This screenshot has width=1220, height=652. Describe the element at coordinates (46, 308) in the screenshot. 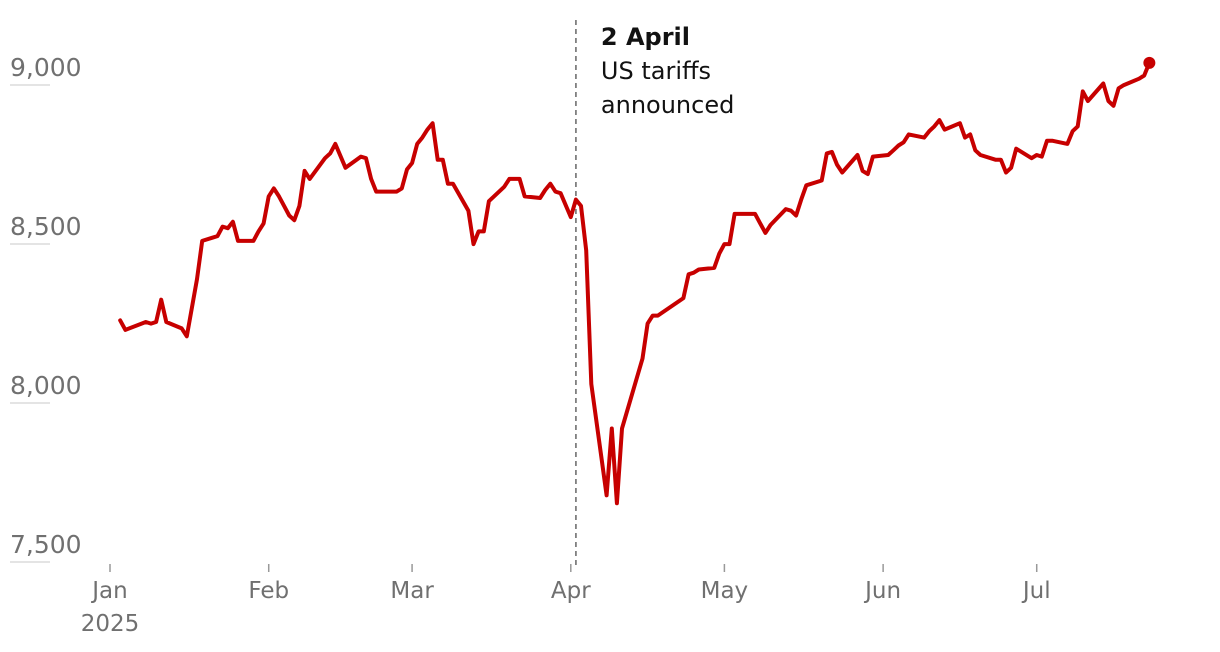

I see `y-axis: 9,000 8,500 8,000 7,500` at that location.